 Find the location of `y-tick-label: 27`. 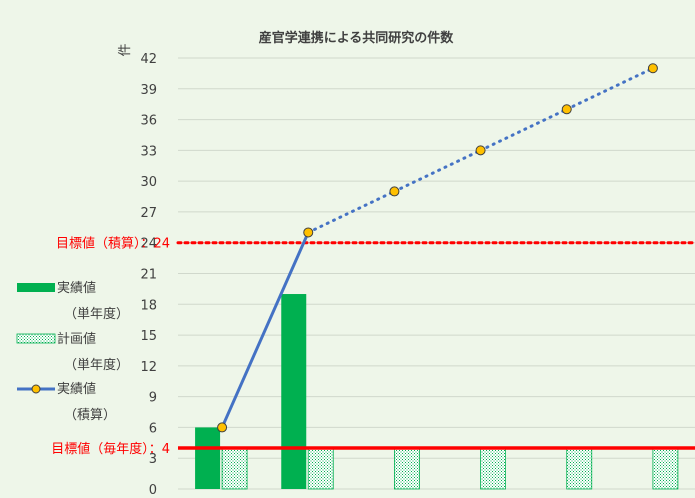

y-tick-label: 27 is located at coordinates (148, 213).